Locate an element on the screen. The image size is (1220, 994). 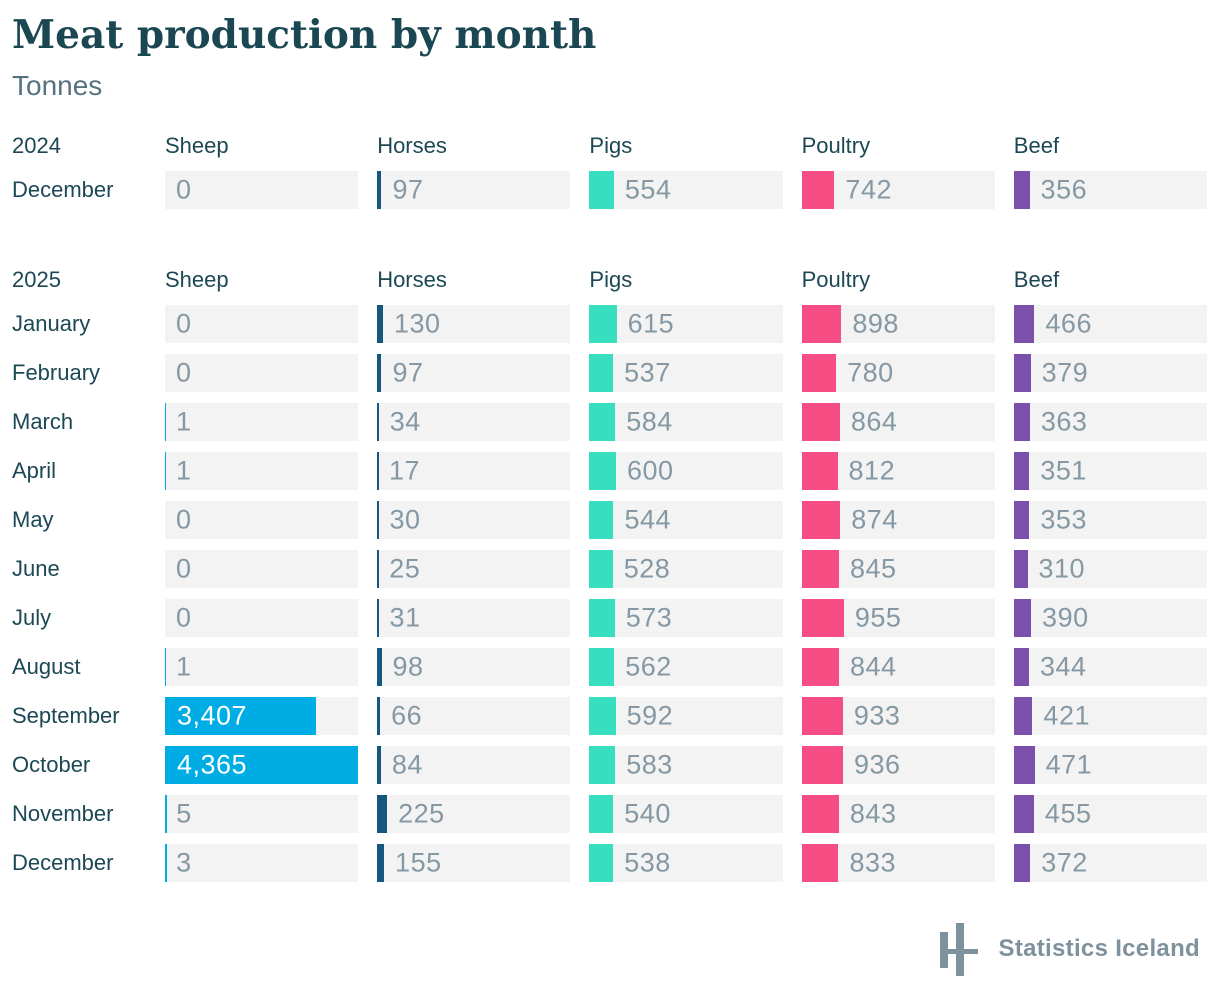
bar-cell-beef: 372 is located at coordinates (1110, 862).